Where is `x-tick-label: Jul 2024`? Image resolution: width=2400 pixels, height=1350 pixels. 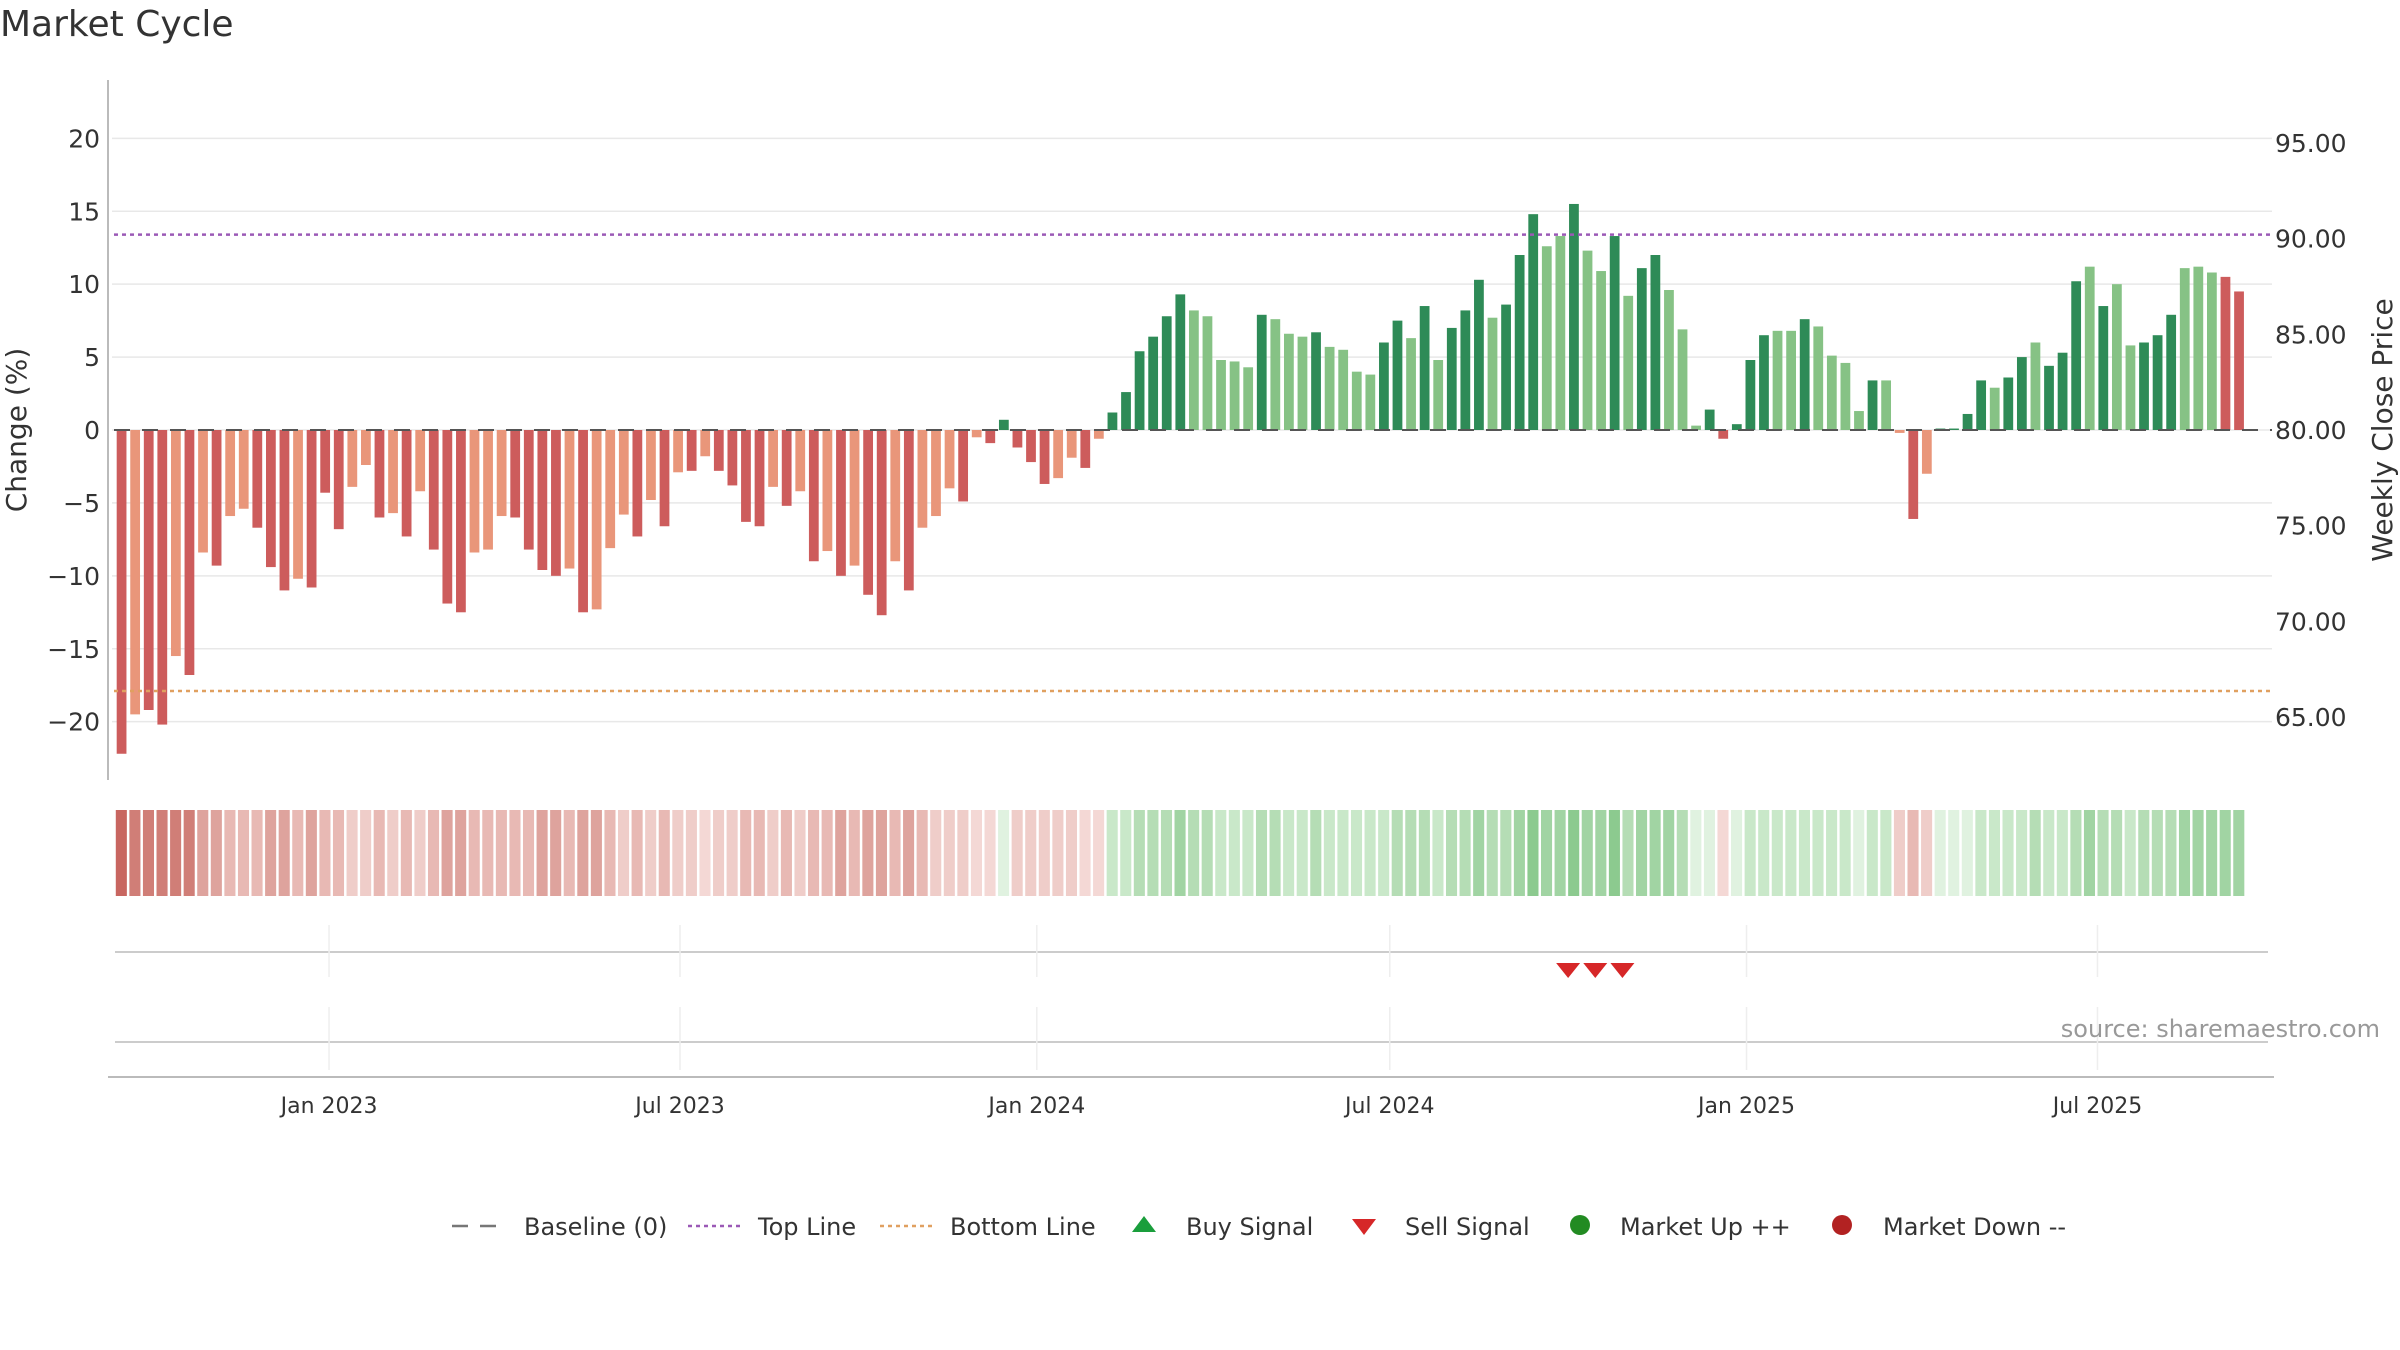 x-tick-label: Jul 2024 is located at coordinates (1389, 1106).